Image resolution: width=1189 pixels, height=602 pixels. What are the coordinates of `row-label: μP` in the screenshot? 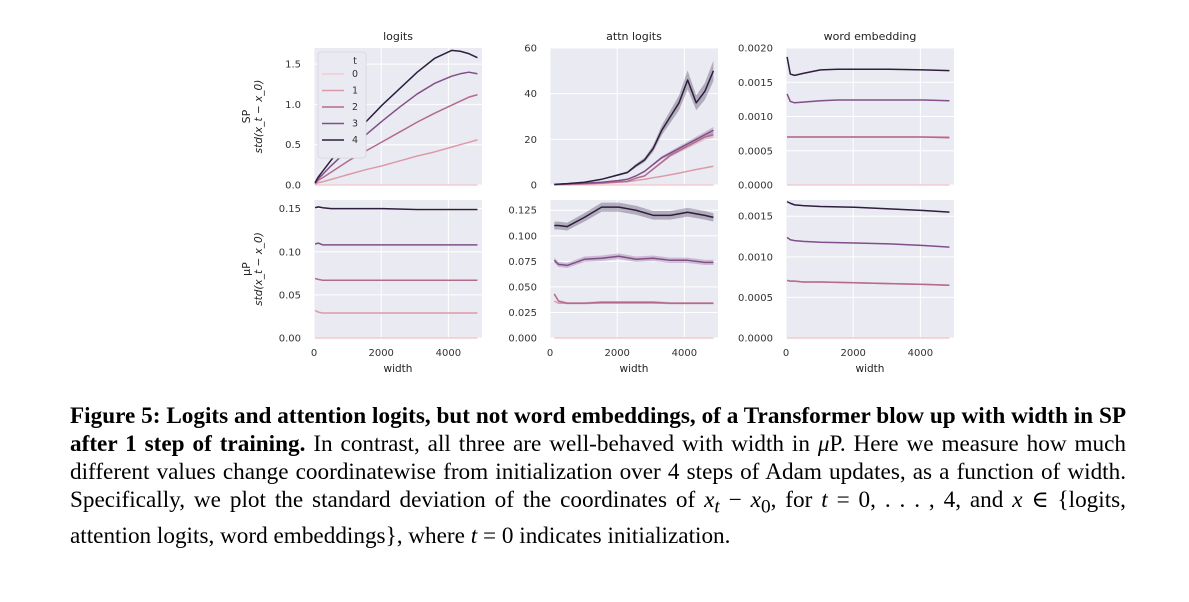 It's located at (246, 269).